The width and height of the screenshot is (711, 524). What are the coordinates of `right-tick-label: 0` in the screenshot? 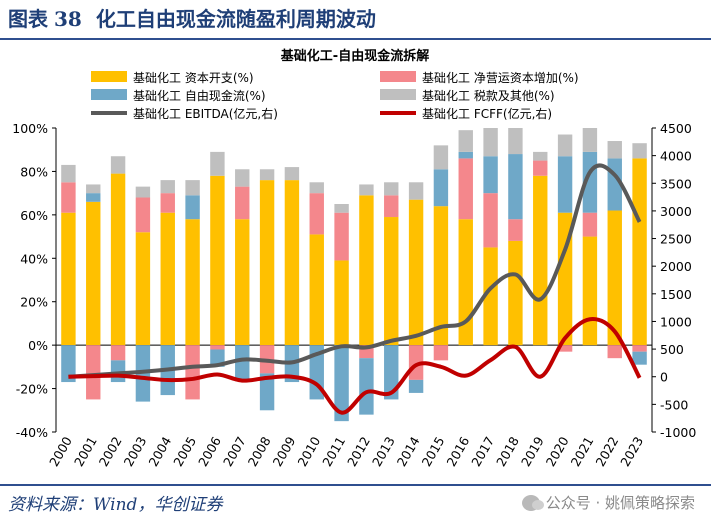 It's located at (664, 377).